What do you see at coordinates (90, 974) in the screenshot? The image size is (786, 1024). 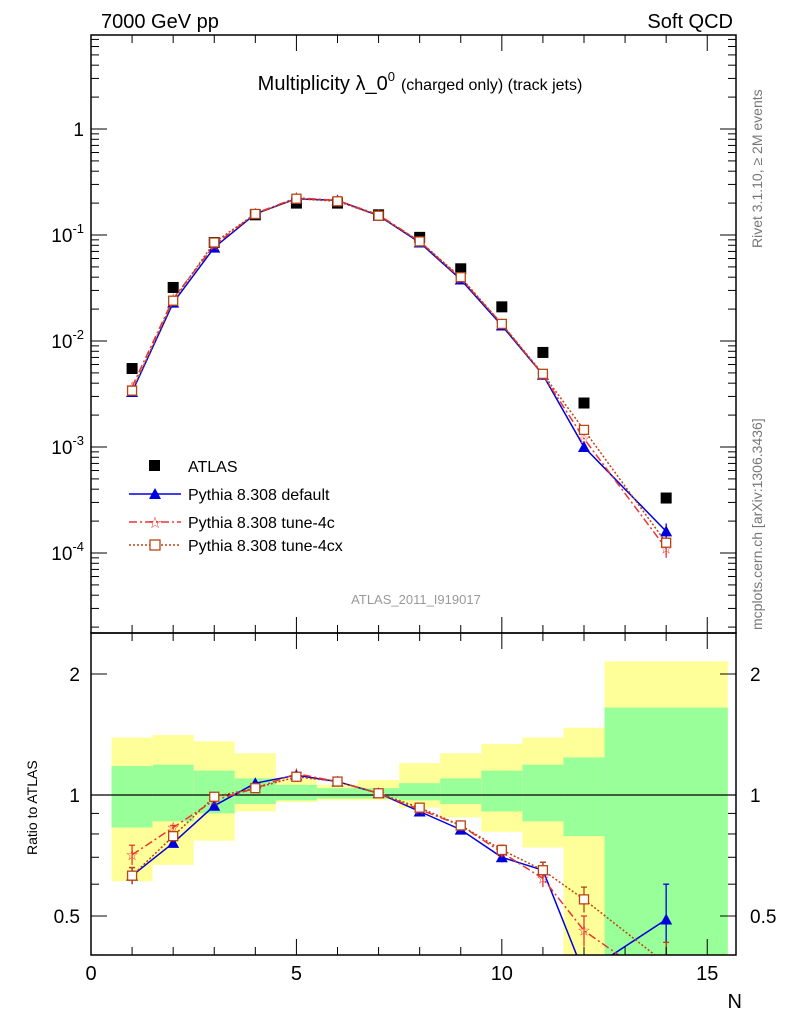 I see `x-tick-label: 0` at bounding box center [90, 974].